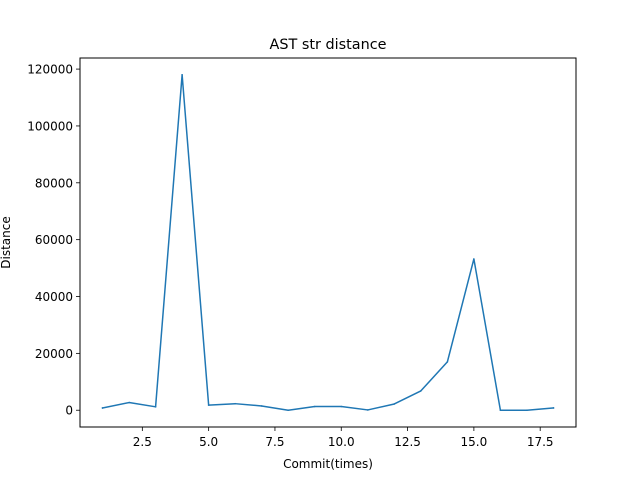 The image size is (640, 480). I want to click on y-tick-label: 40000, so click(54, 297).